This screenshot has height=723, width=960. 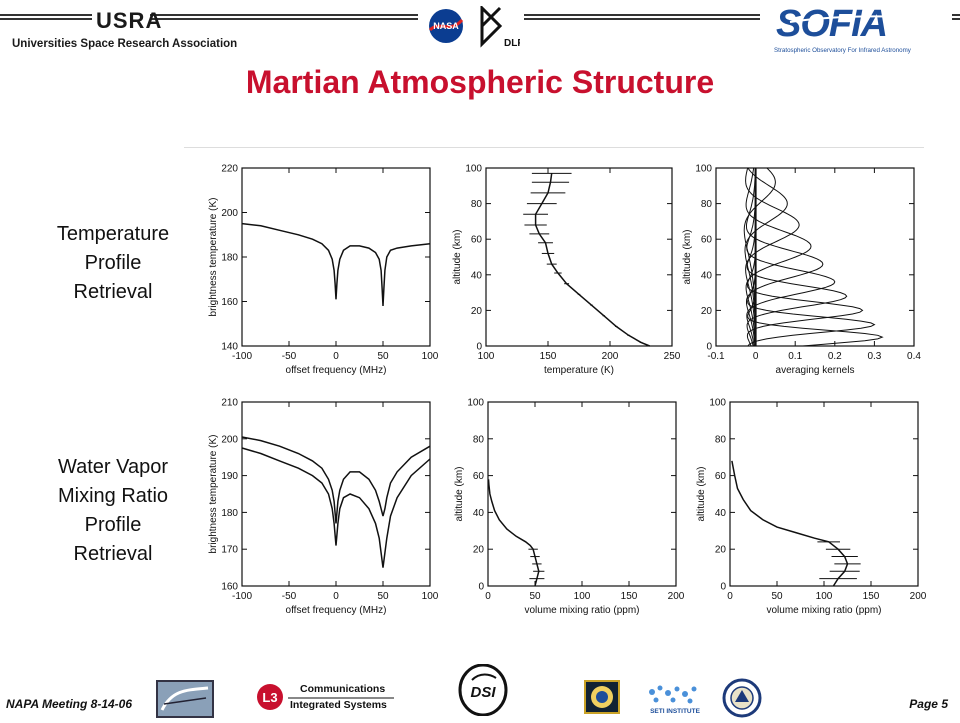 I want to click on nasa-logo: NASA, so click(x=446, y=26).